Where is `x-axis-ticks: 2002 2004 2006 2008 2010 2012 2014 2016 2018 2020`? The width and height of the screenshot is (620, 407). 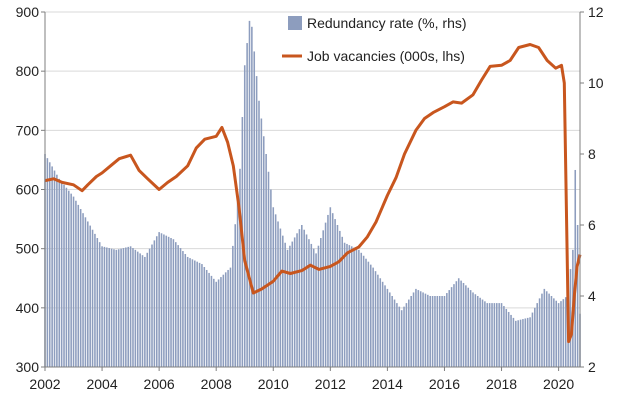 x-axis-ticks: 2002 2004 2006 2008 2010 2012 2014 2016 2018 2020 is located at coordinates (301, 379).